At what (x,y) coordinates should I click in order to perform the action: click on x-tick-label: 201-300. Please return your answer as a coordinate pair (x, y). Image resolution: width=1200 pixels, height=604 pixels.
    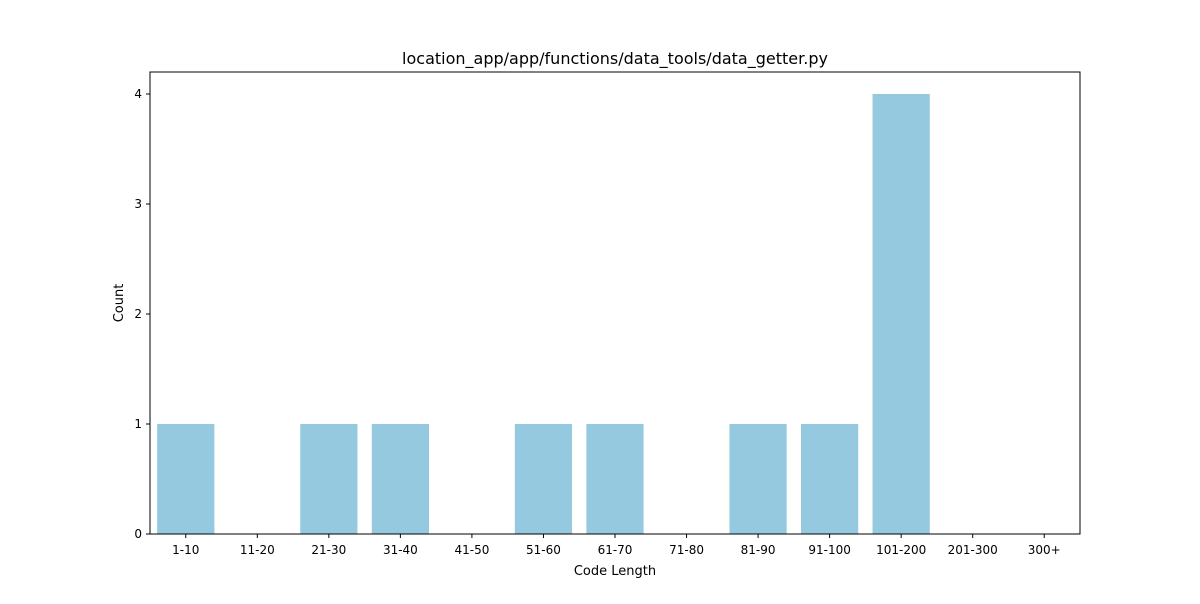
    Looking at the image, I should click on (973, 550).